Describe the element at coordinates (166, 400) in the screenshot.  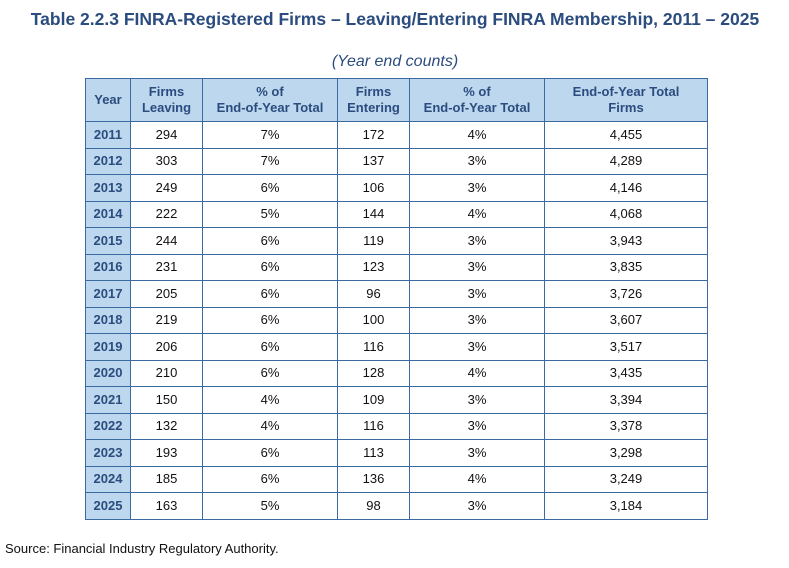
I see `table-cell: 150` at that location.